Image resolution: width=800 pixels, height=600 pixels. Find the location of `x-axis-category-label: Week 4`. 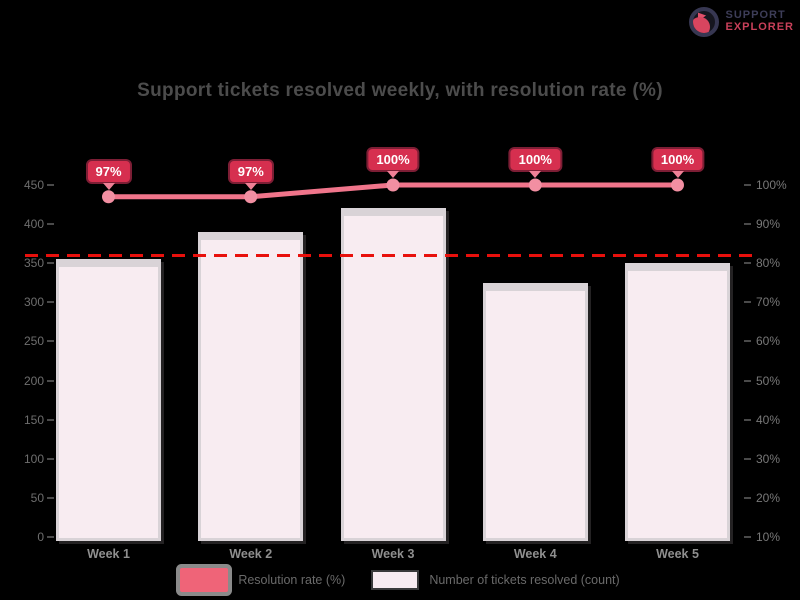

x-axis-category-label: Week 4 is located at coordinates (535, 554).